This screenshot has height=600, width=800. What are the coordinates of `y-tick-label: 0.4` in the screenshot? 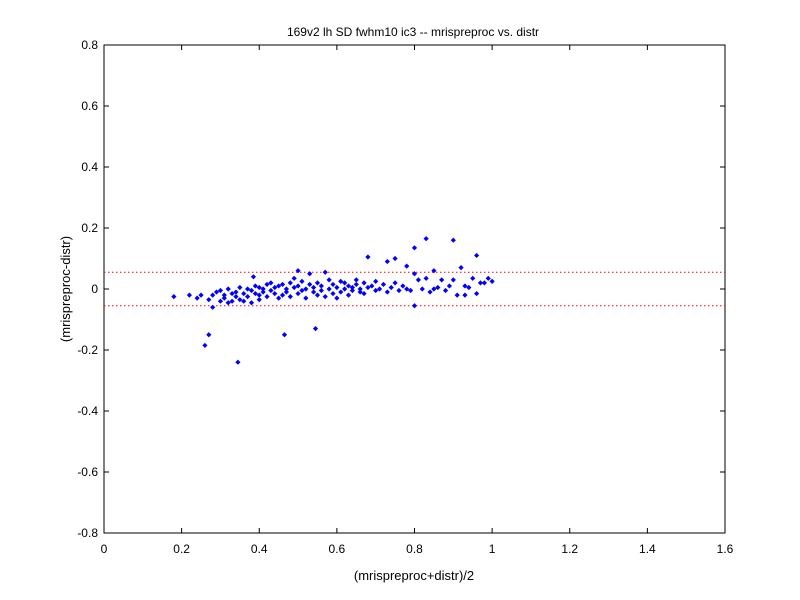 It's located at (89, 167).